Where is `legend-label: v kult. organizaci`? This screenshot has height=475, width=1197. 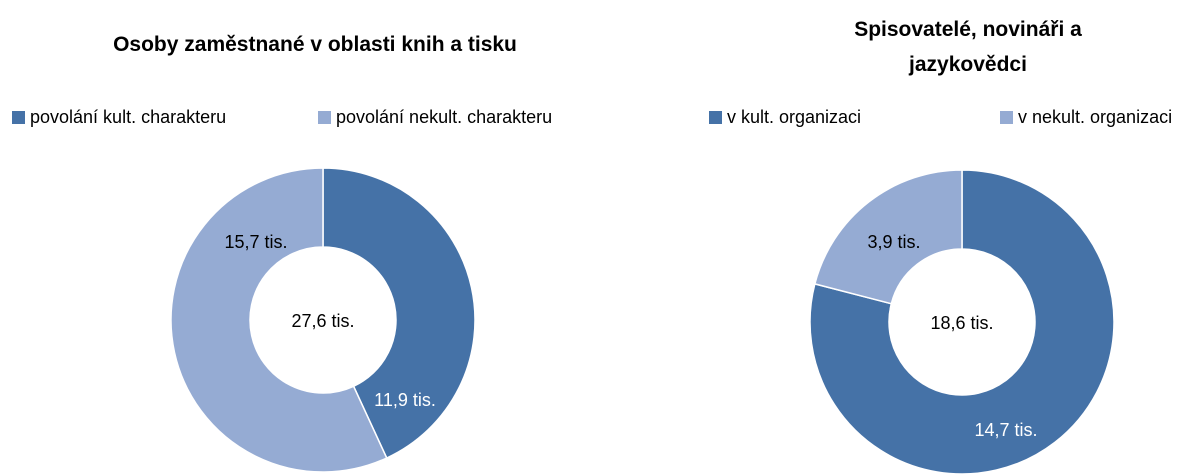
legend-label: v kult. organizaci is located at coordinates (794, 117).